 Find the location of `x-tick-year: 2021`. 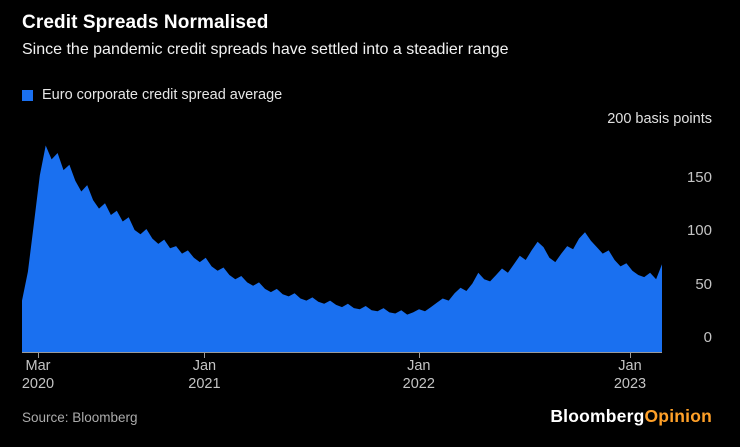

x-tick-year: 2021 is located at coordinates (204, 384).